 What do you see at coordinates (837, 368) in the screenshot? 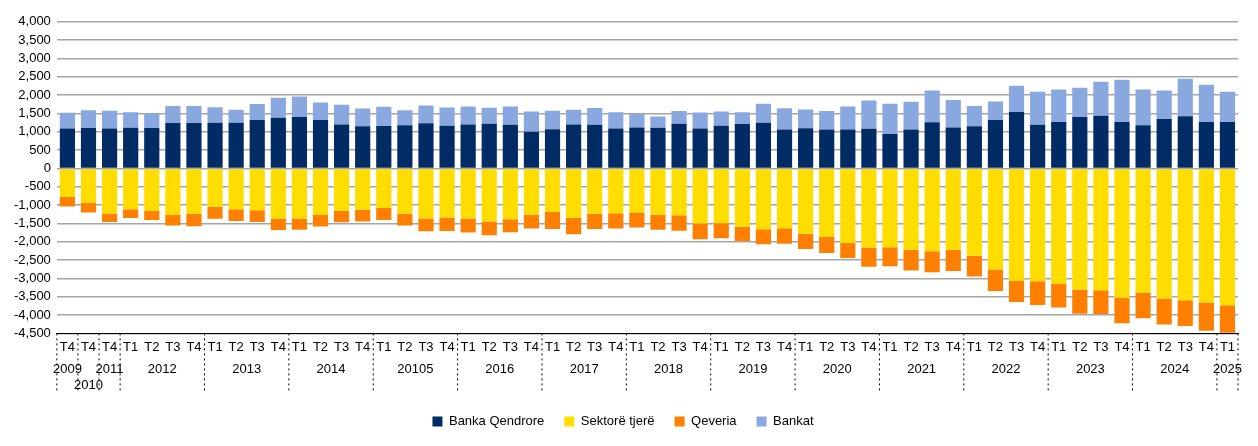
I see `text: 2020` at bounding box center [837, 368].